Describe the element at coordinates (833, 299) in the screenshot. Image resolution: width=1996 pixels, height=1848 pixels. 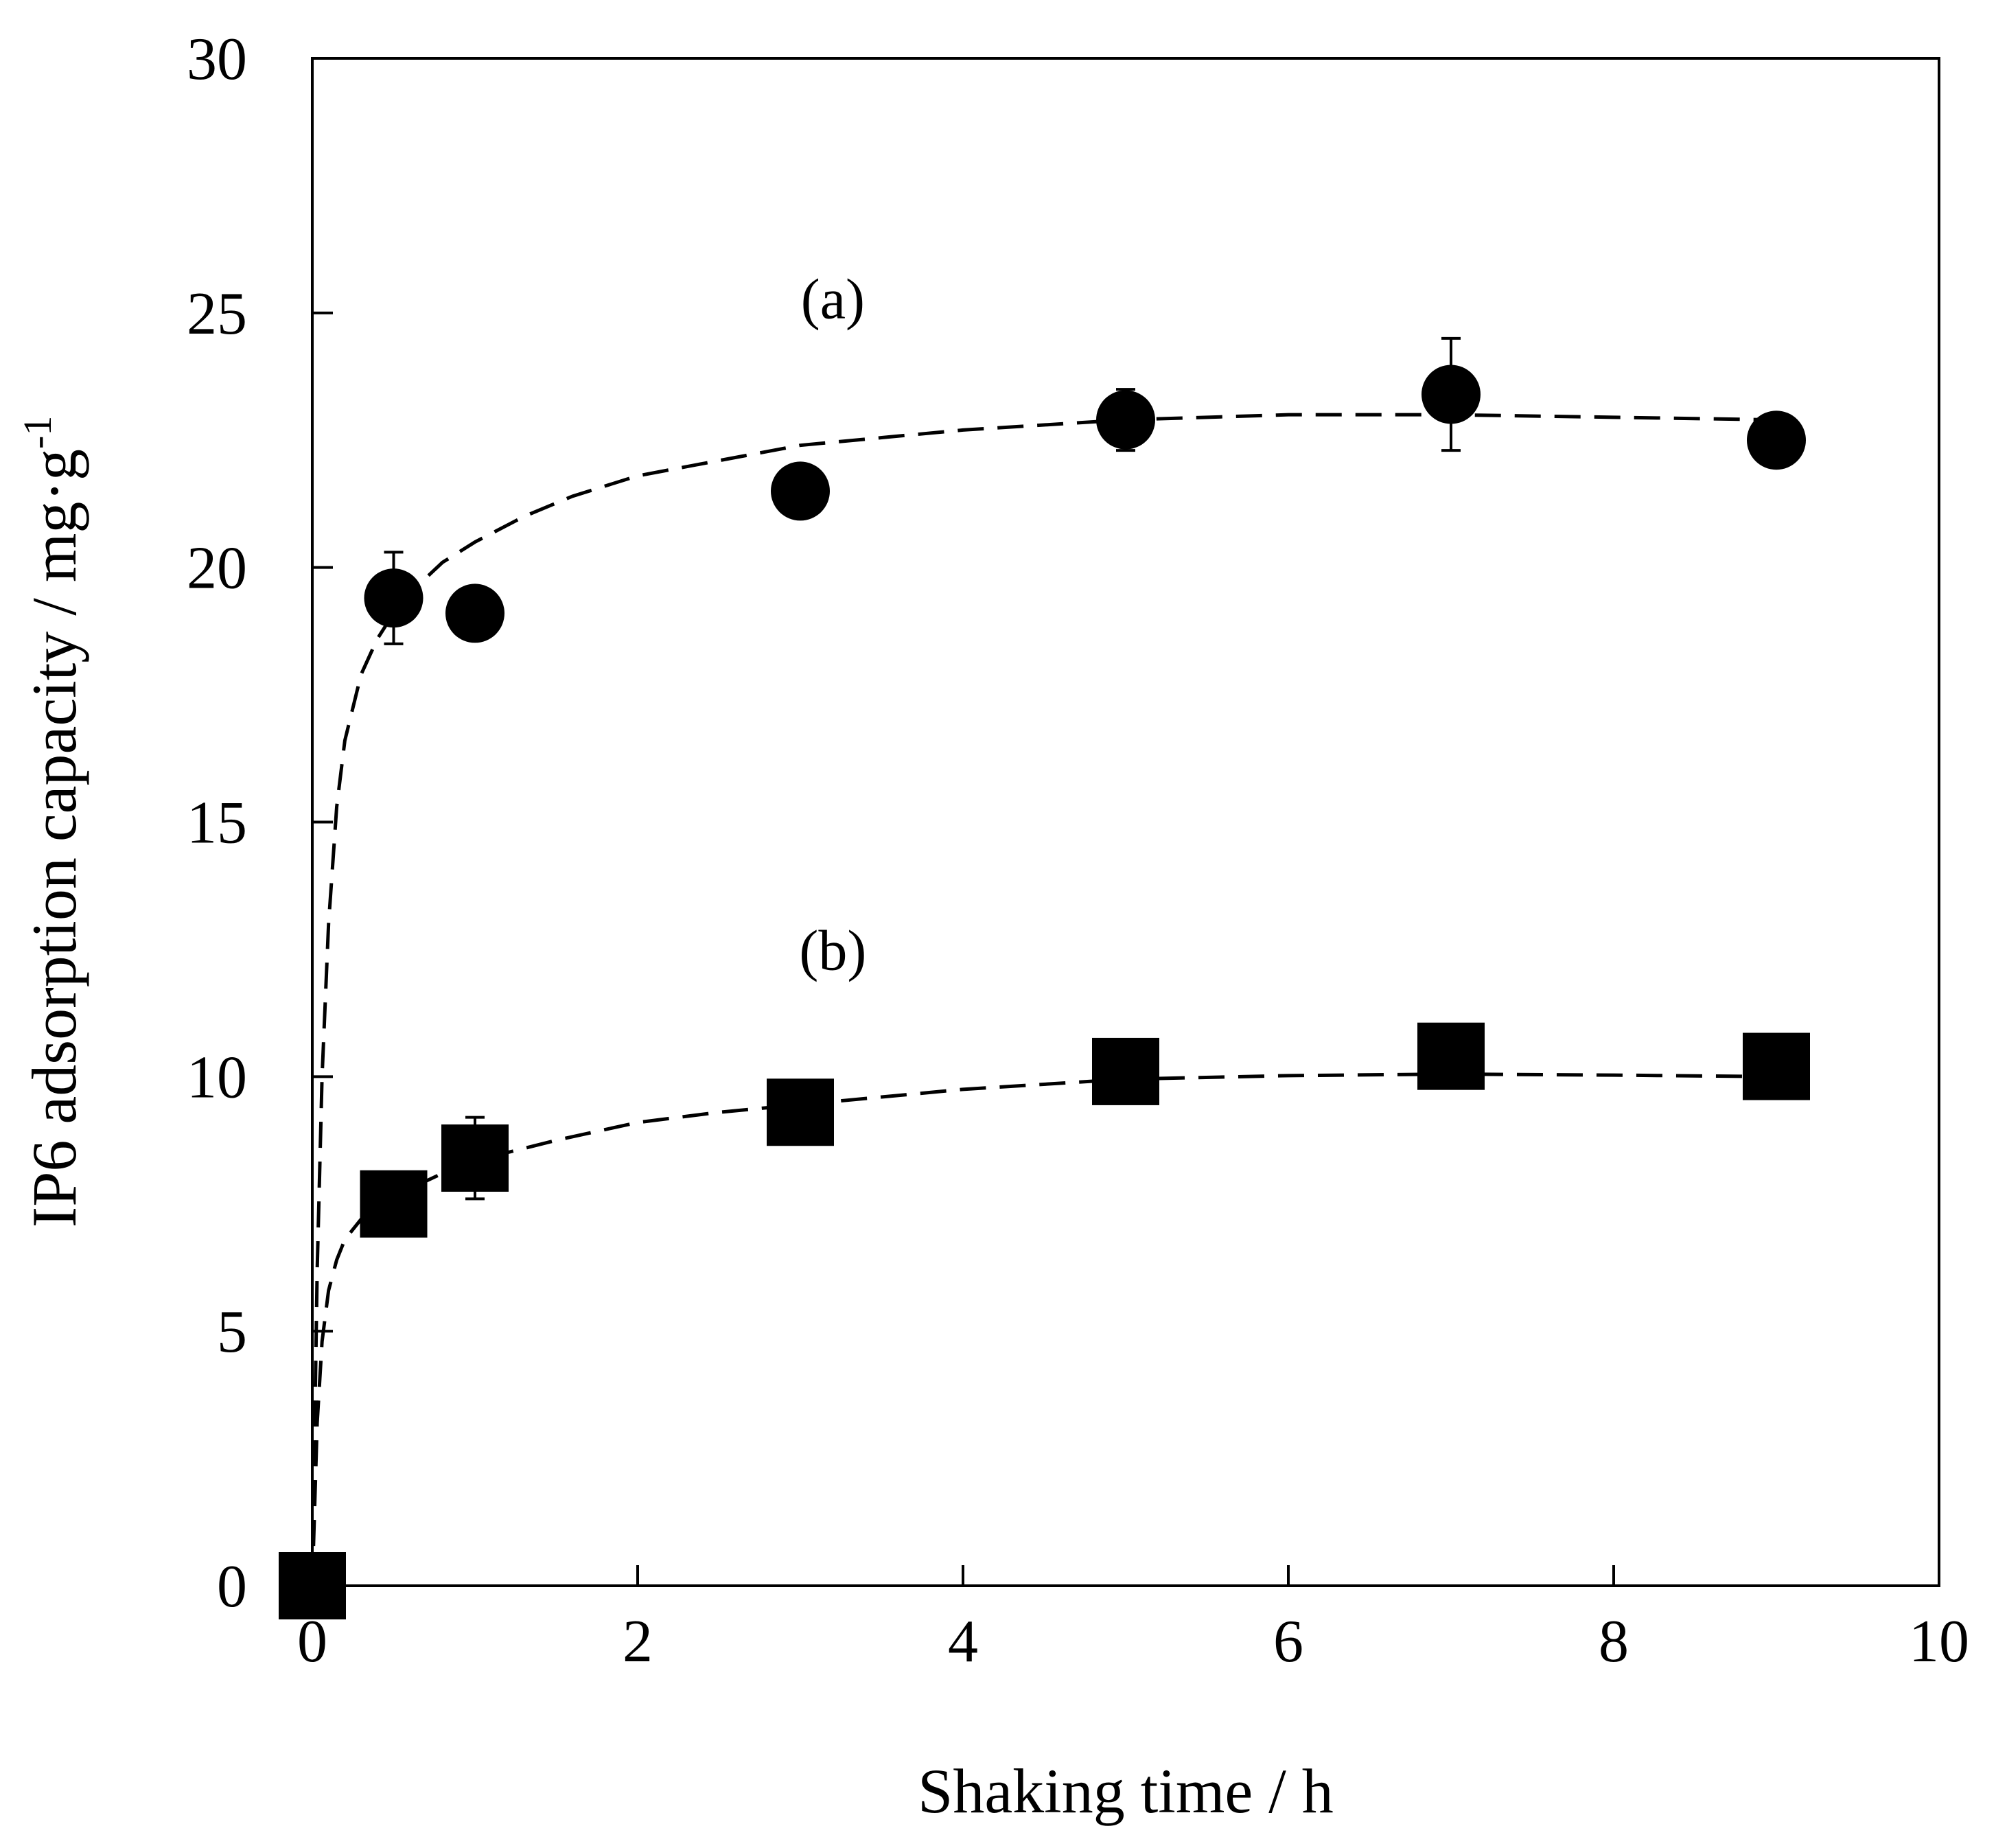
I see `series-label-a: (a)` at that location.